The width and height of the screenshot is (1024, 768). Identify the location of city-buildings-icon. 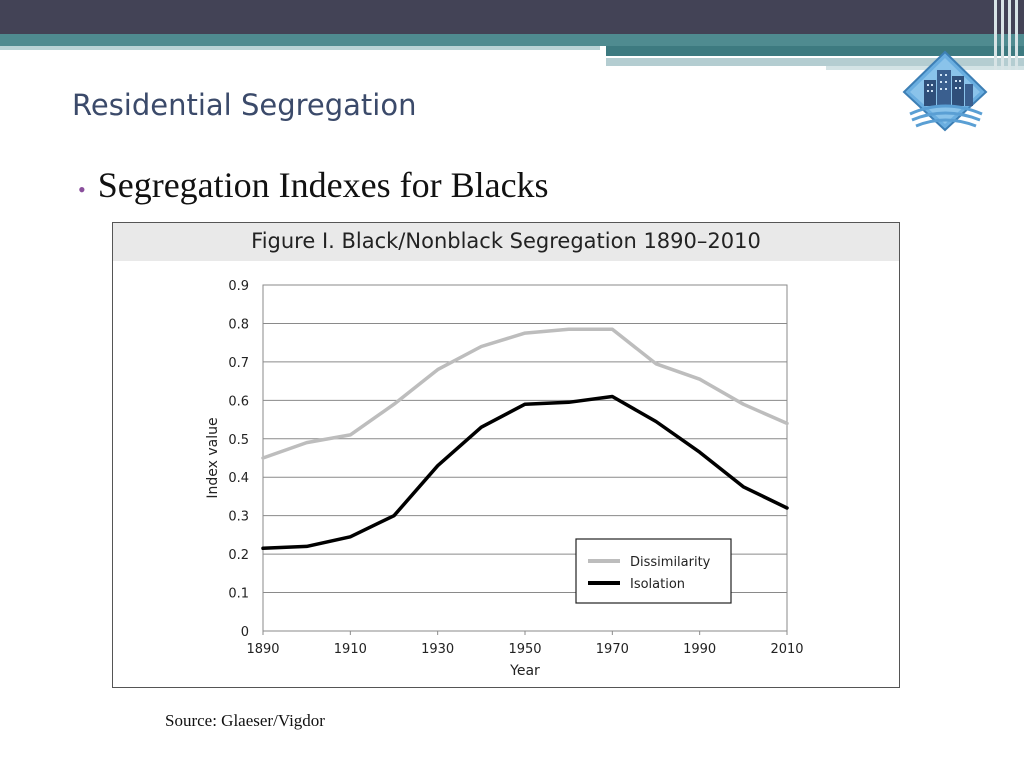
(945, 91).